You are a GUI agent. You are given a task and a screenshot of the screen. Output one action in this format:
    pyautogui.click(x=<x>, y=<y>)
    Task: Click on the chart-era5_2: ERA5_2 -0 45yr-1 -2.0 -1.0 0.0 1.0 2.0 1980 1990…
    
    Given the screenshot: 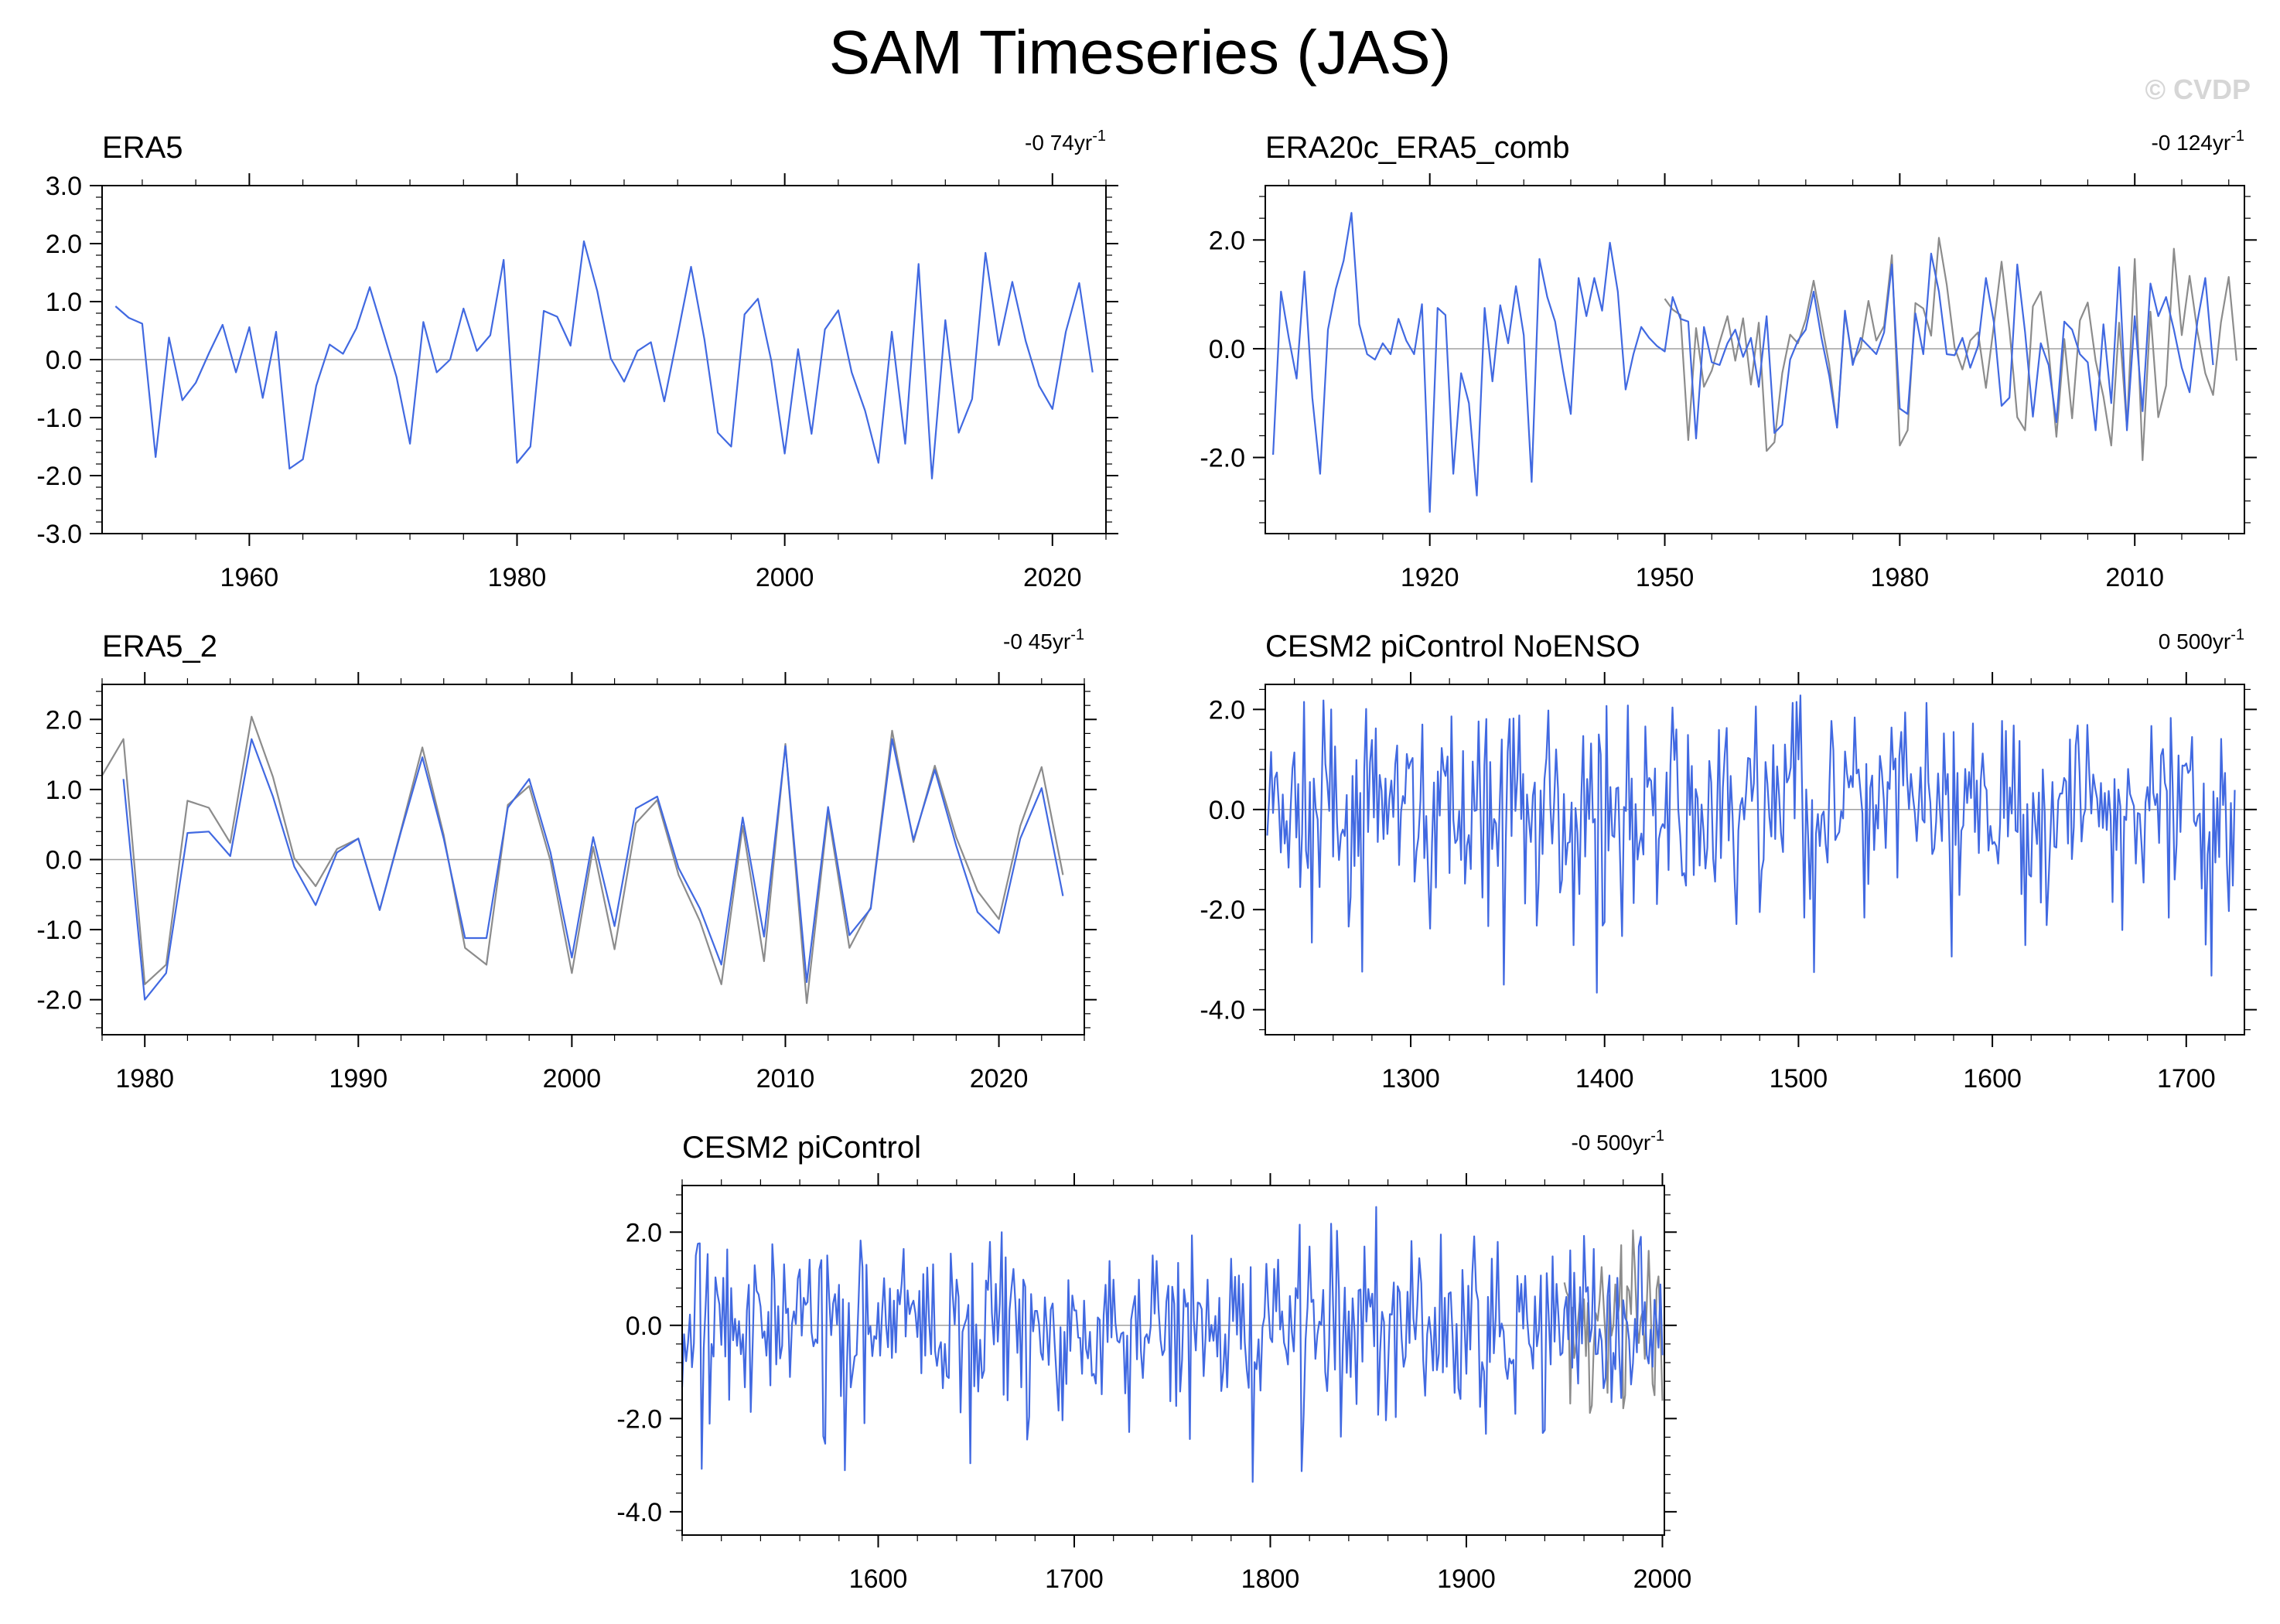 What is the action you would take?
    pyautogui.click(x=566, y=859)
    